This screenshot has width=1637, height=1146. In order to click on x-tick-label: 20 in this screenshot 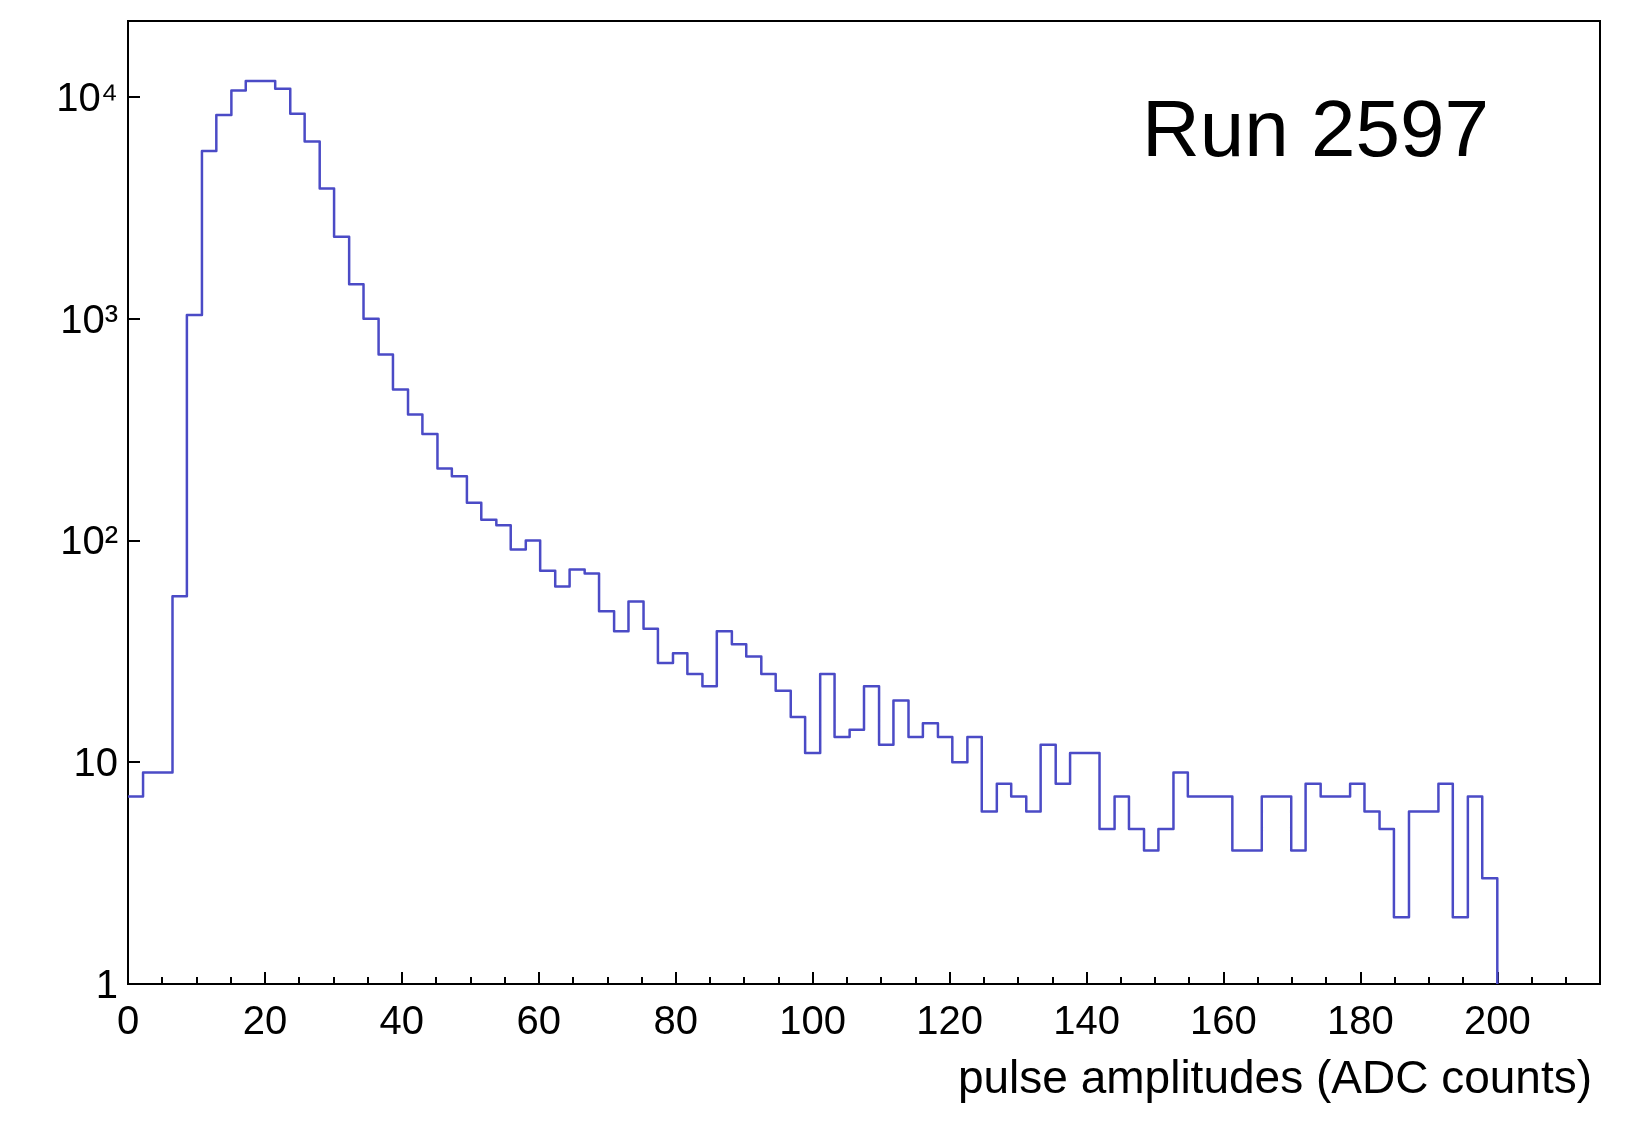, I will do `click(265, 1020)`.